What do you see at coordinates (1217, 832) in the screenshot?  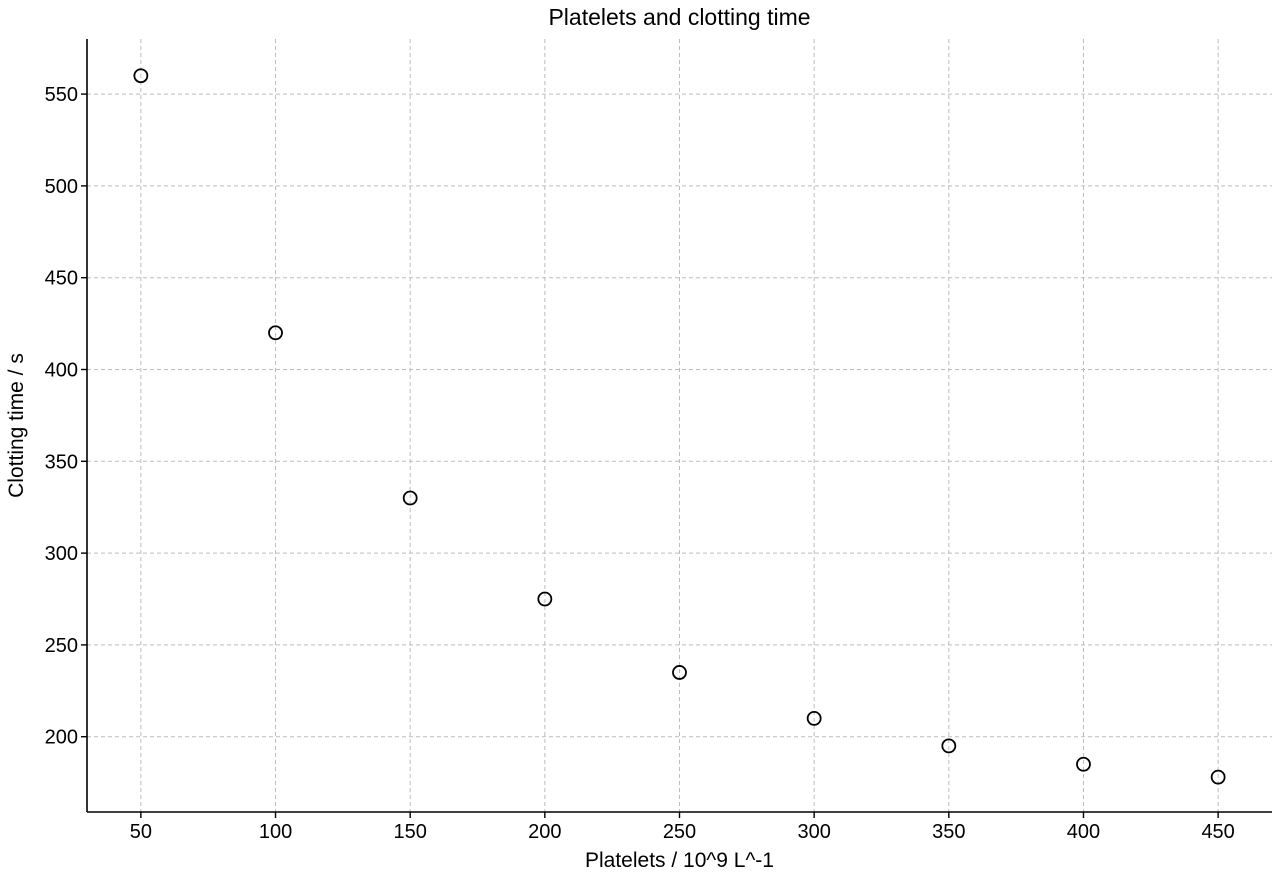 I see `x-tick-label: 450` at bounding box center [1217, 832].